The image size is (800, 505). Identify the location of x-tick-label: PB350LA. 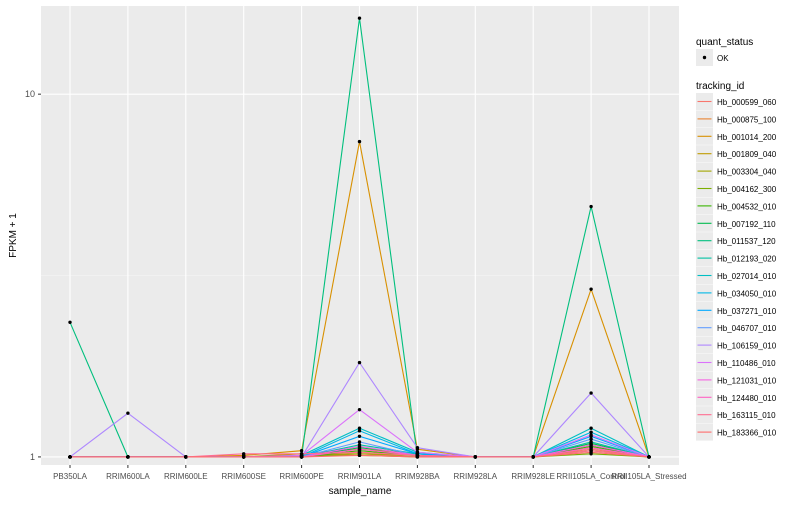
(70, 476).